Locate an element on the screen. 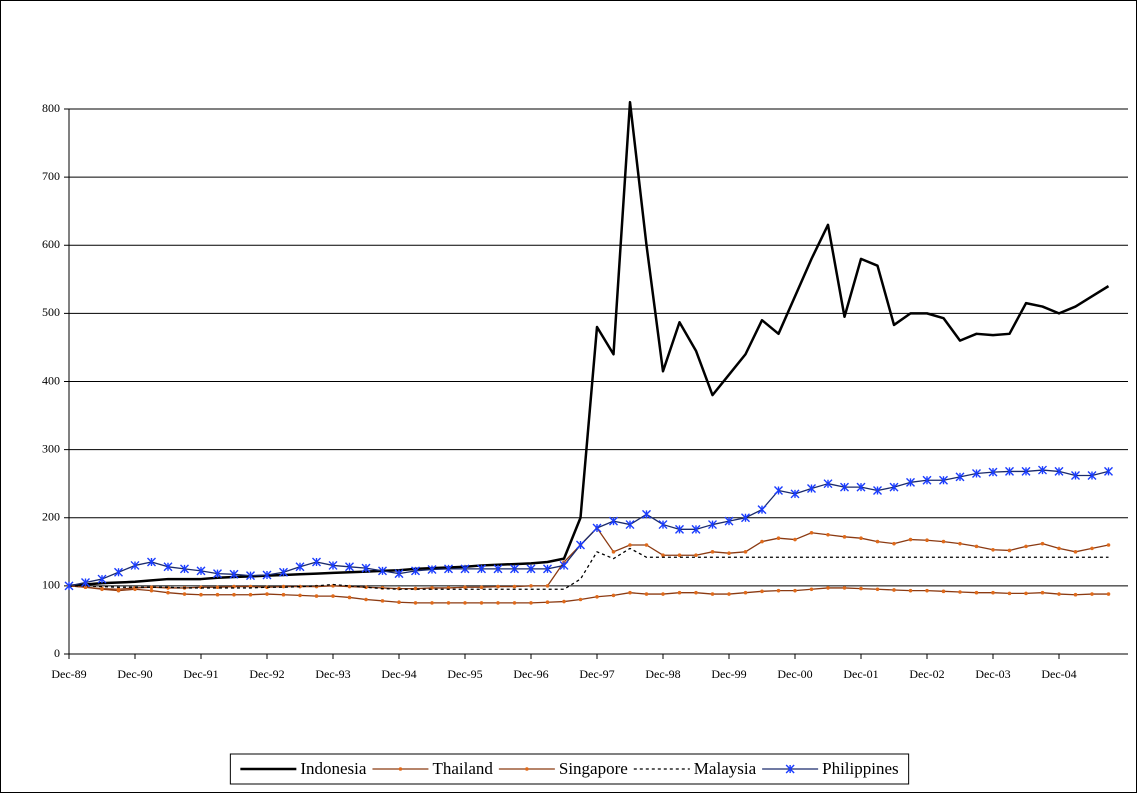  legend-box is located at coordinates (569, 769).